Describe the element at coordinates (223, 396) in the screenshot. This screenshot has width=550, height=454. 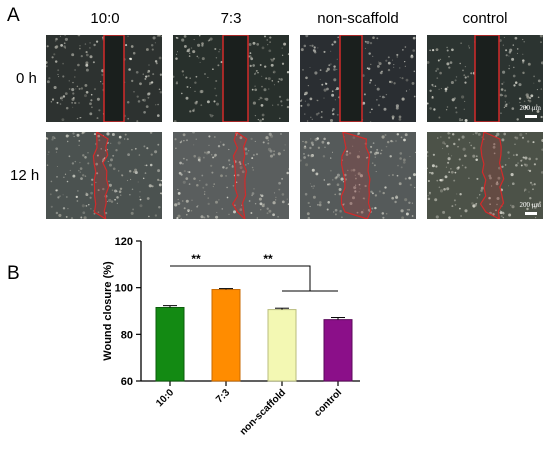
I see `x-tick-label: 7:3` at that location.